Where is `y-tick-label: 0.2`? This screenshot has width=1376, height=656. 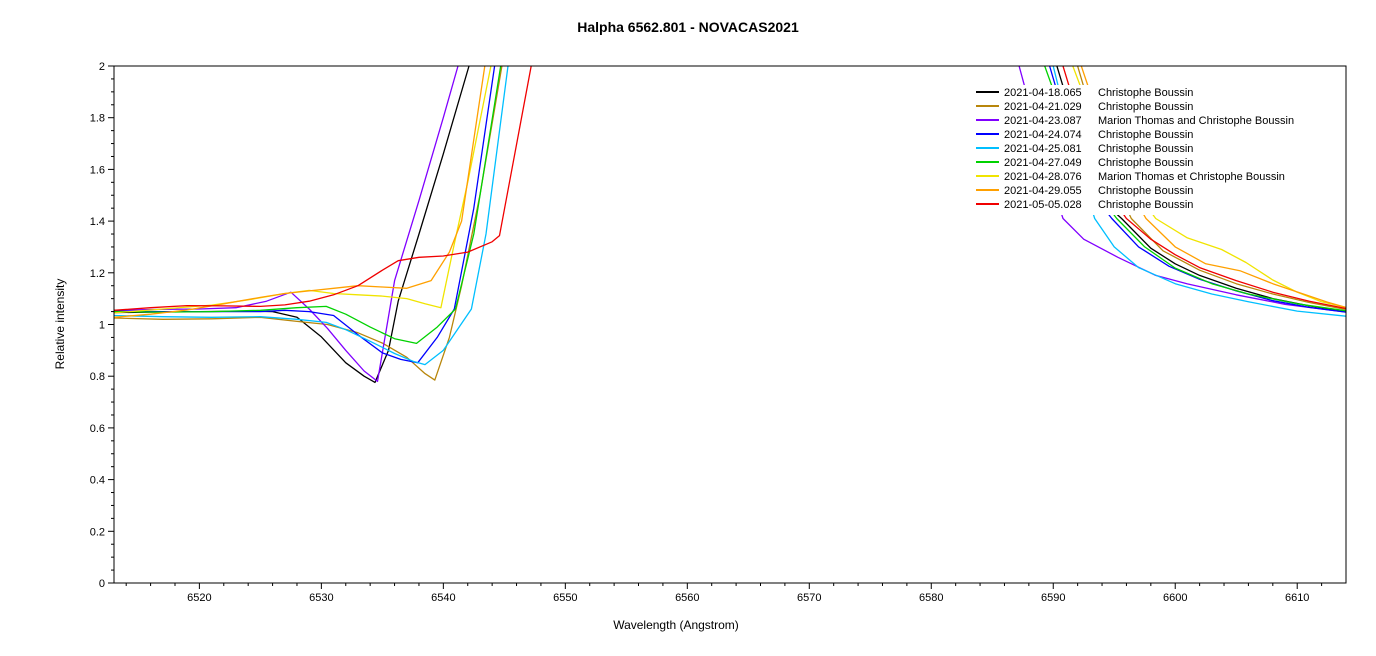
y-tick-label: 0.2 is located at coordinates (97, 532).